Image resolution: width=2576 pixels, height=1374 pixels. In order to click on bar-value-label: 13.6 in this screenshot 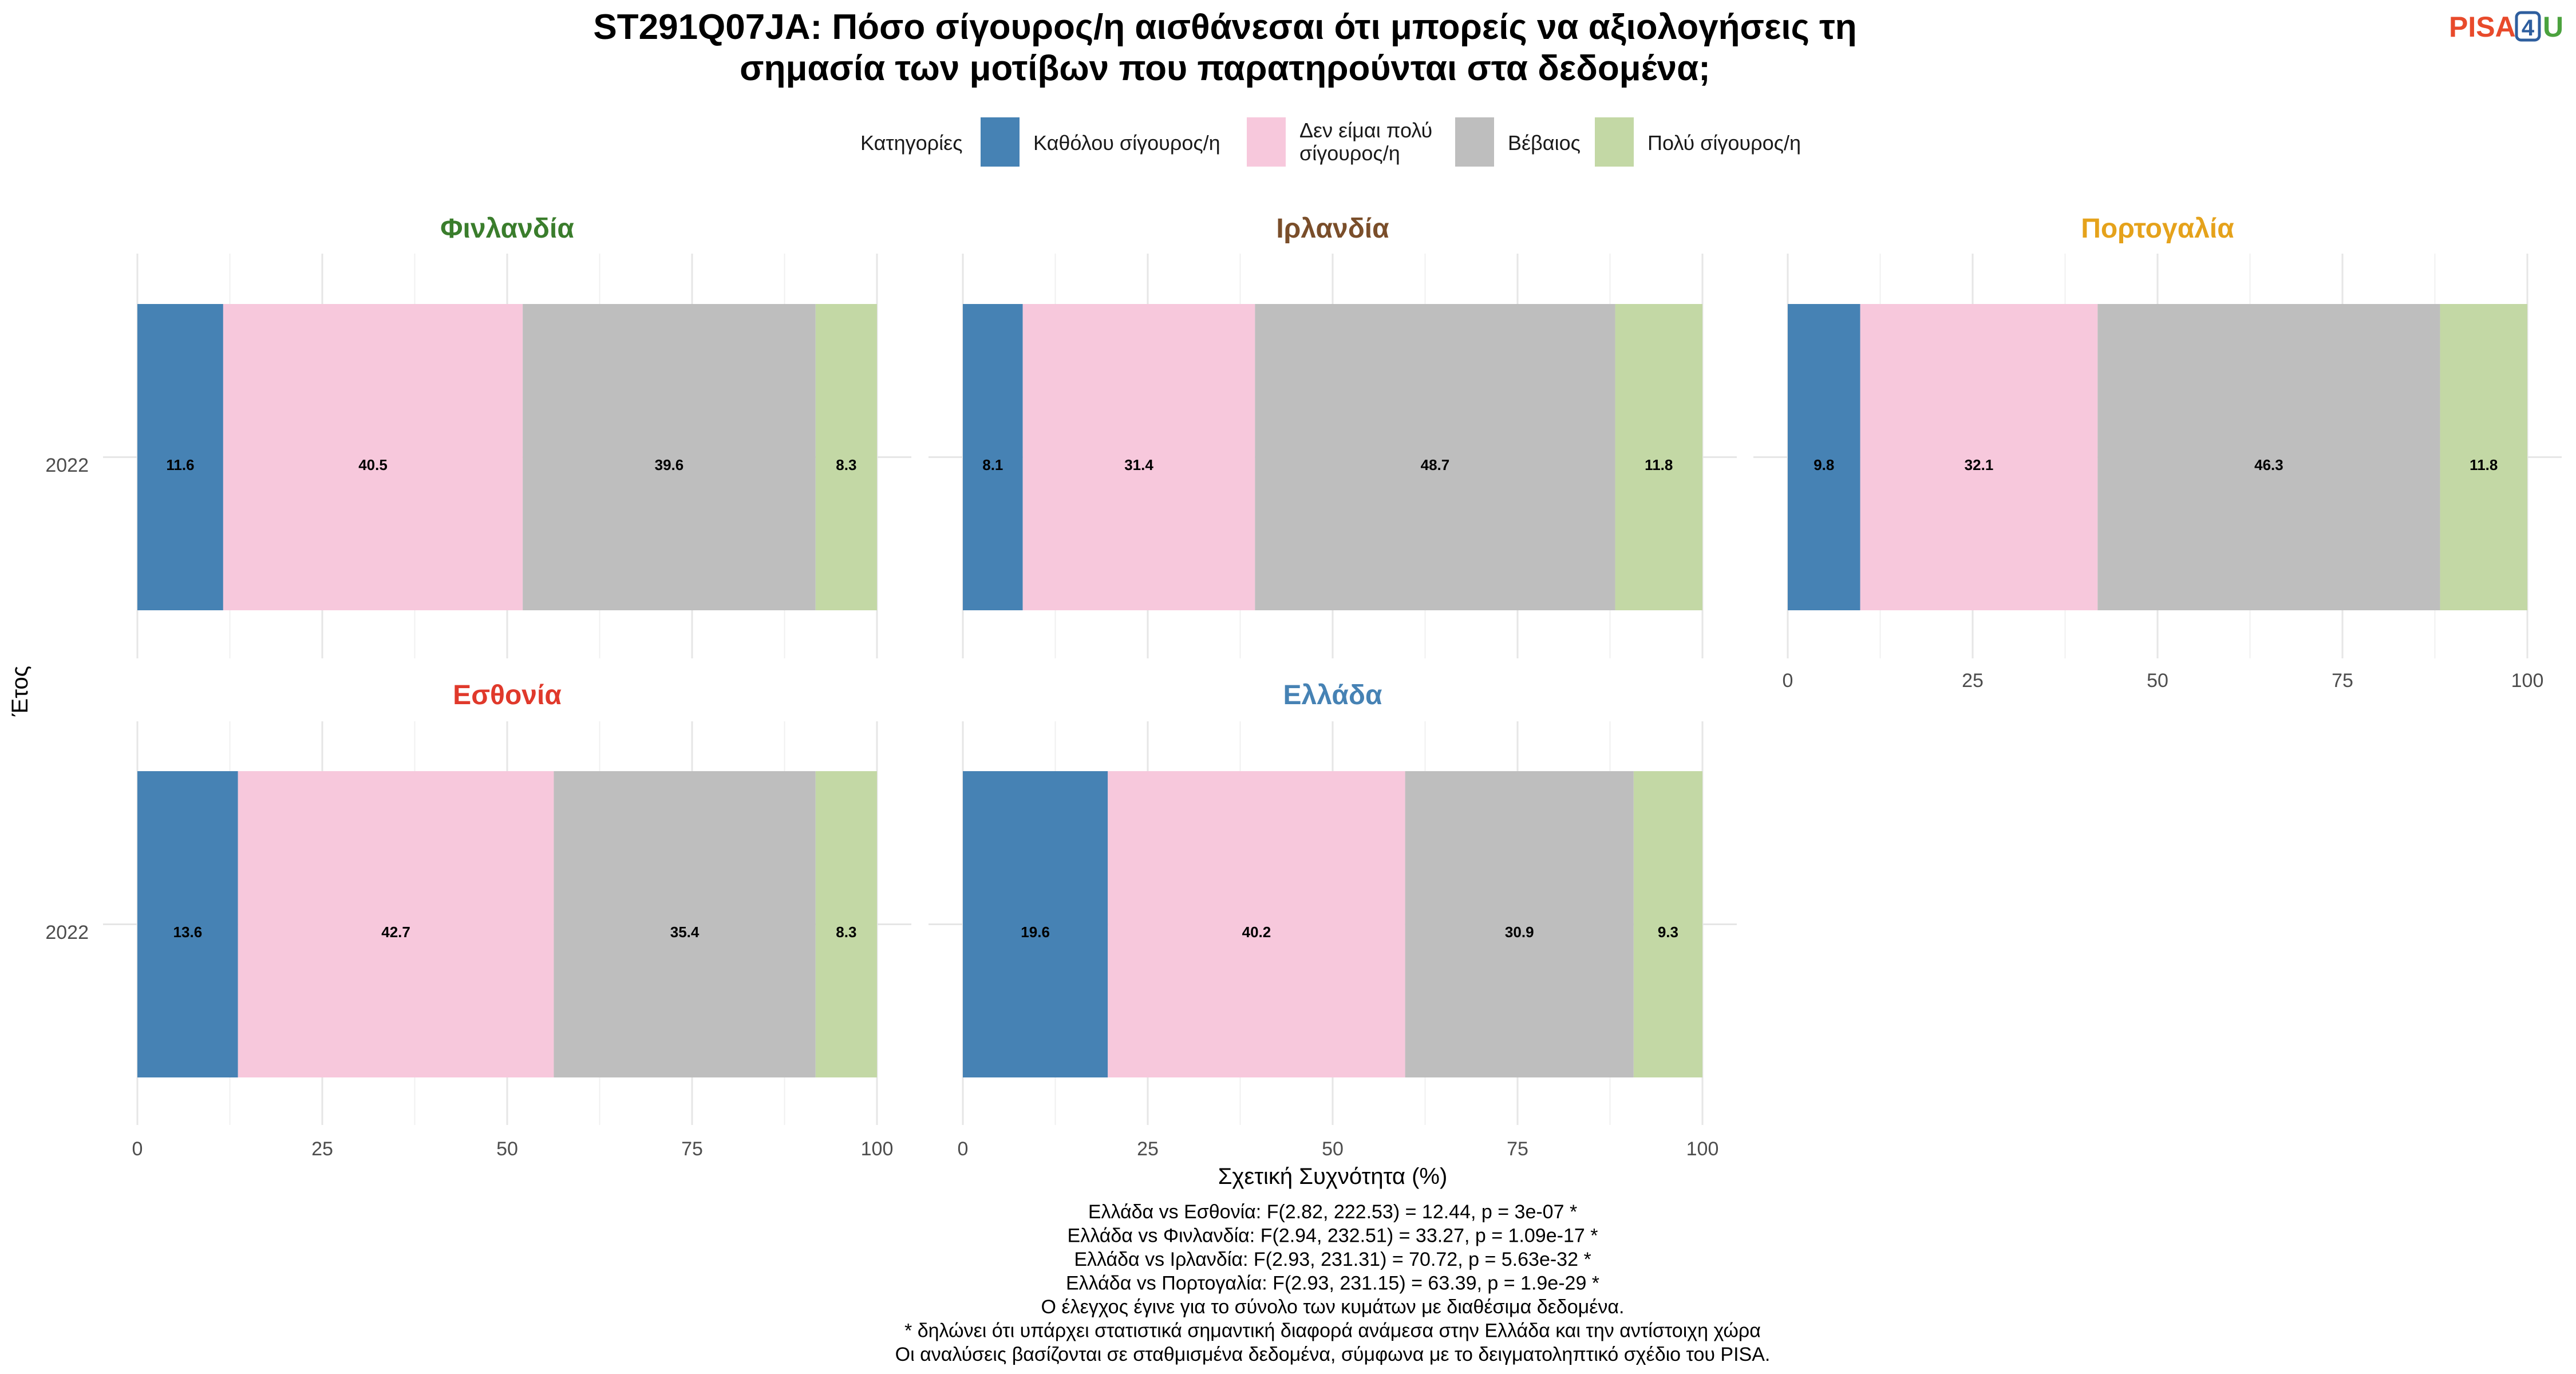, I will do `click(188, 932)`.